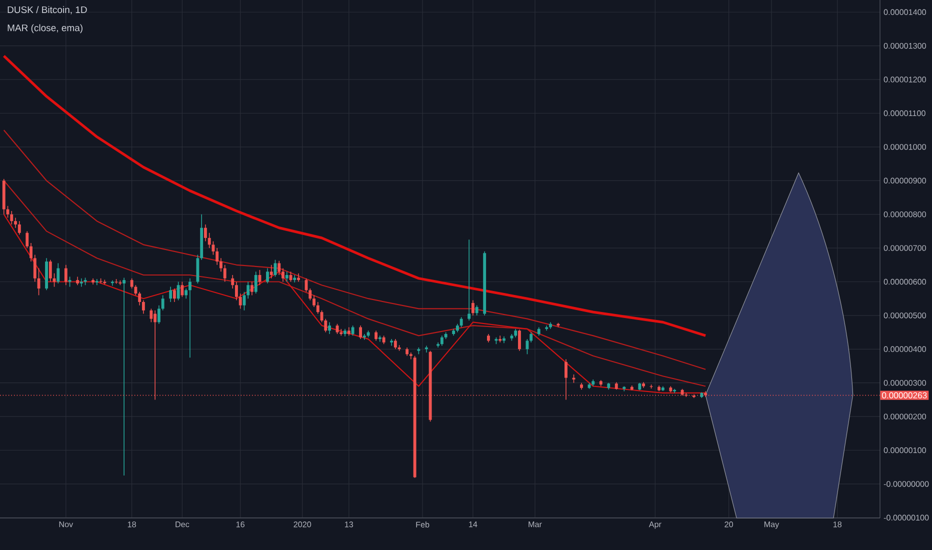 This screenshot has height=550, width=932. Describe the element at coordinates (905, 248) in the screenshot. I see `y-tick-label: 0.00000700` at that location.